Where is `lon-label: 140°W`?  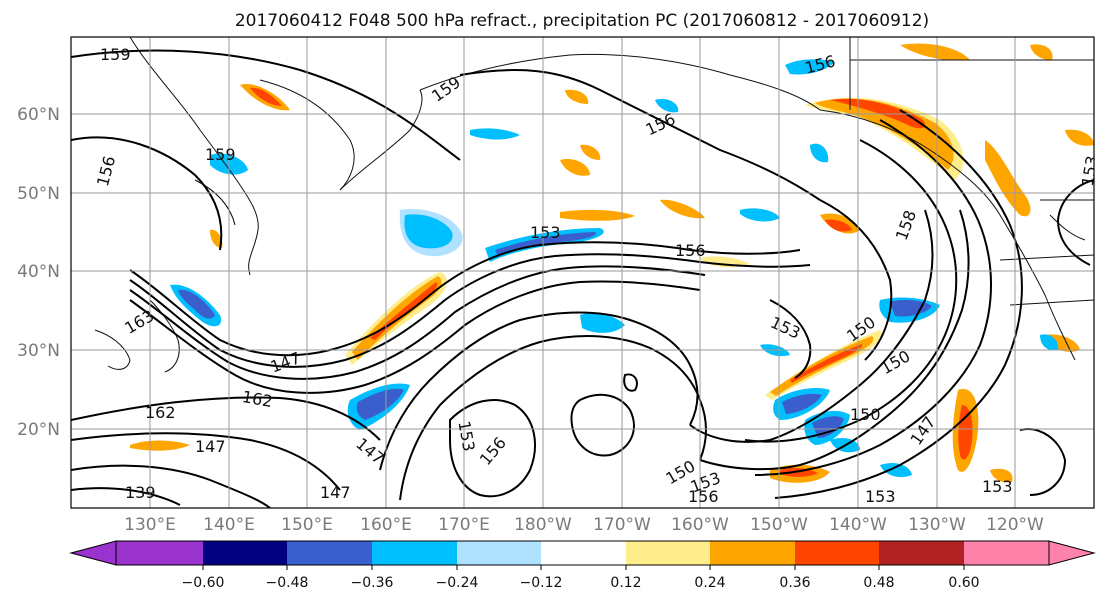 lon-label: 140°W is located at coordinates (858, 525).